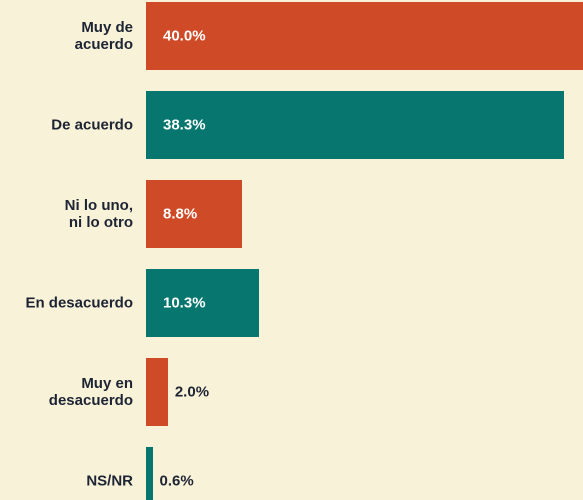 This screenshot has width=583, height=500. Describe the element at coordinates (184, 303) in the screenshot. I see `value-label: 10.3%` at that location.